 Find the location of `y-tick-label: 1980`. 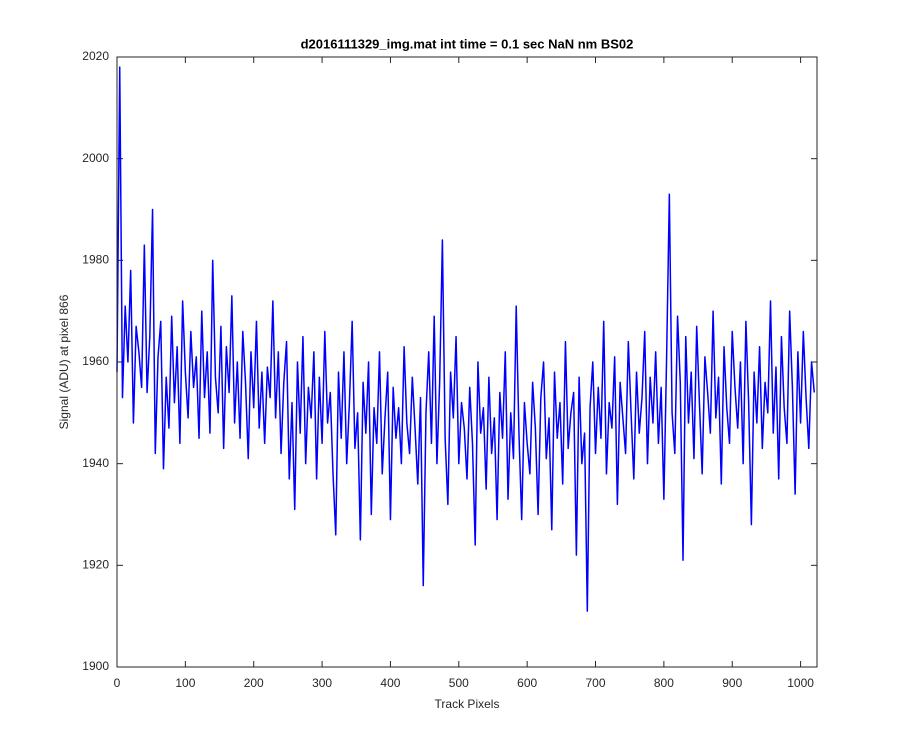

y-tick-label: 1980 is located at coordinates (95, 260).